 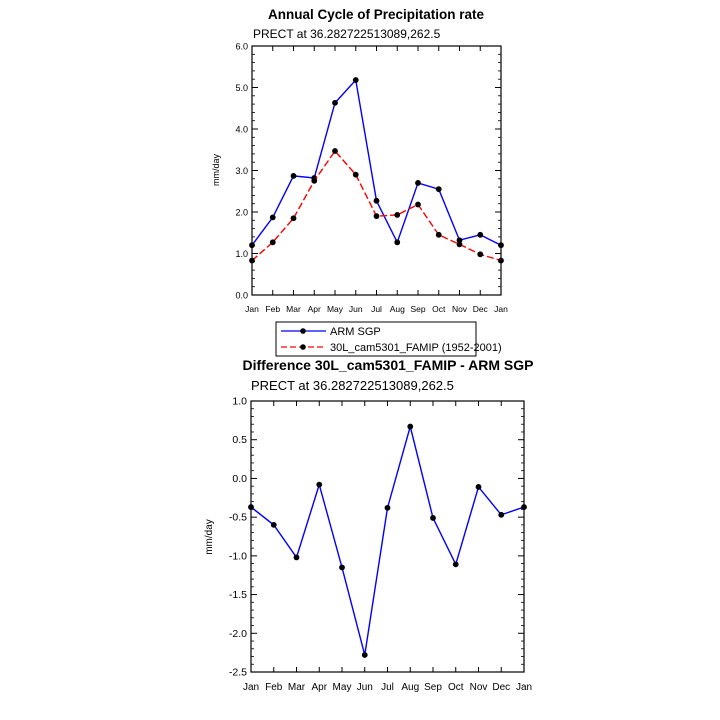 What do you see at coordinates (241, 171) in the screenshot?
I see `top-y-tick-label: 3.0` at bounding box center [241, 171].